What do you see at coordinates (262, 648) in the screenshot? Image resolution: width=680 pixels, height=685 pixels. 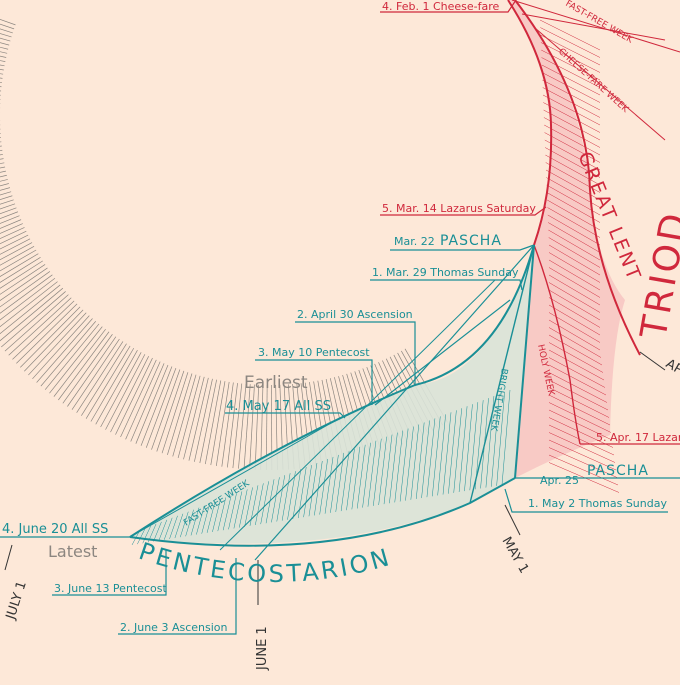 I see `label-june-1: JUNE 1` at bounding box center [262, 648].